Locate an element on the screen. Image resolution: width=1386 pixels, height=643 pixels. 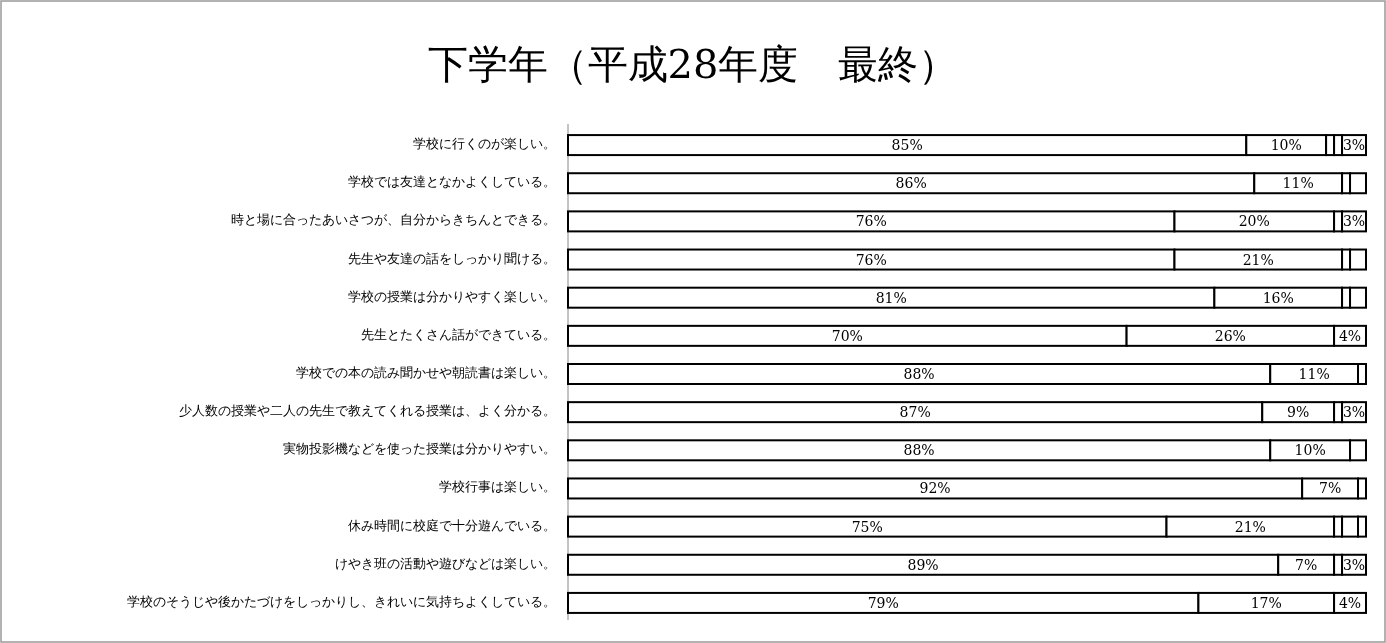
data-label: 75% is located at coordinates (867, 526).